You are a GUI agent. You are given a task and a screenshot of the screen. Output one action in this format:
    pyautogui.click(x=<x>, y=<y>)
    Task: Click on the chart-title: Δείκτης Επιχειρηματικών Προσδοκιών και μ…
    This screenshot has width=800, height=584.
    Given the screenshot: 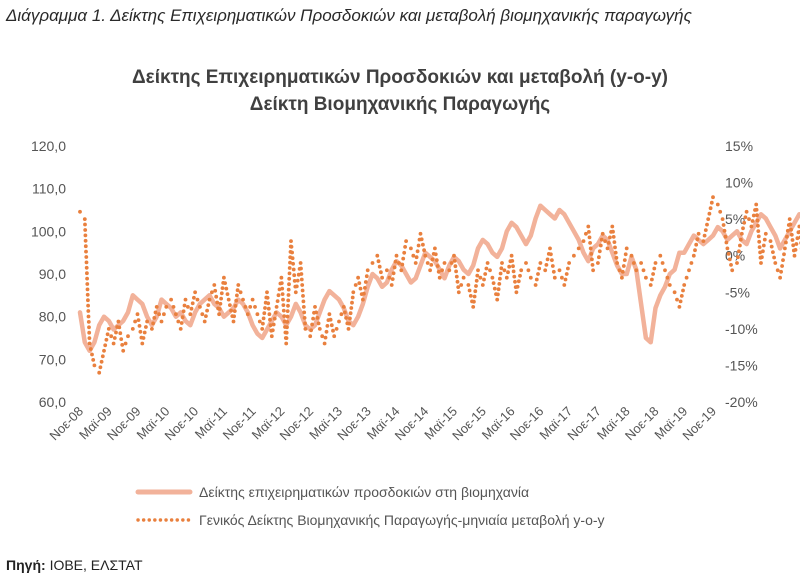 What is the action you would take?
    pyautogui.click(x=400, y=77)
    